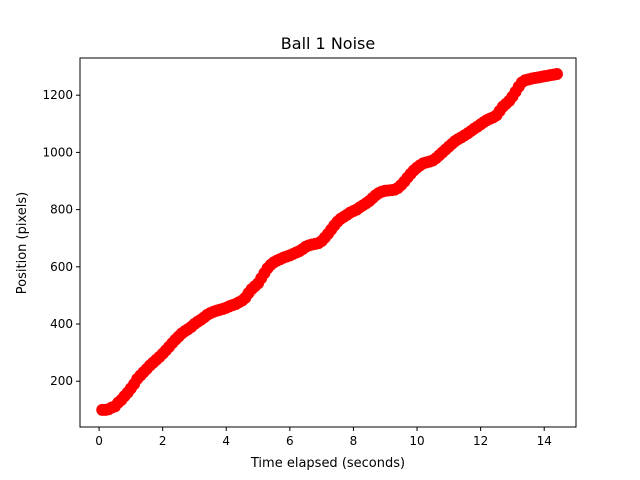 The image size is (640, 480). I want to click on x-axis-ticks: 0 2 4 6 8 10 12 14, so click(323, 437).